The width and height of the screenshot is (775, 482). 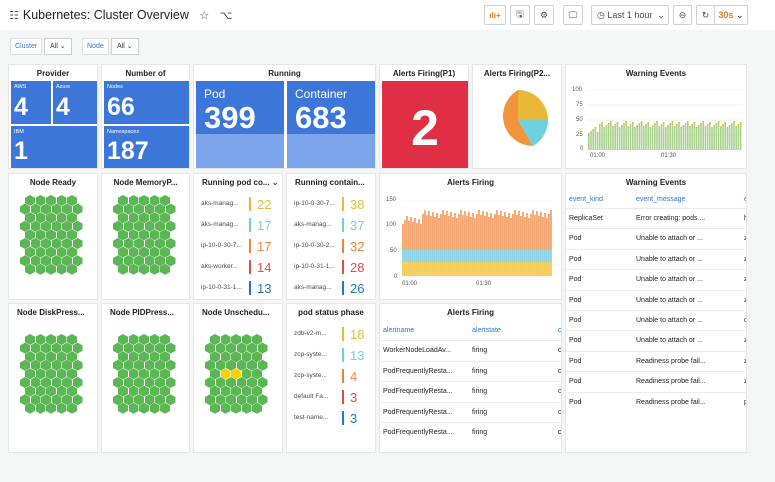 What do you see at coordinates (75, 102) in the screenshot?
I see `azure-stat: Azure 4` at bounding box center [75, 102].